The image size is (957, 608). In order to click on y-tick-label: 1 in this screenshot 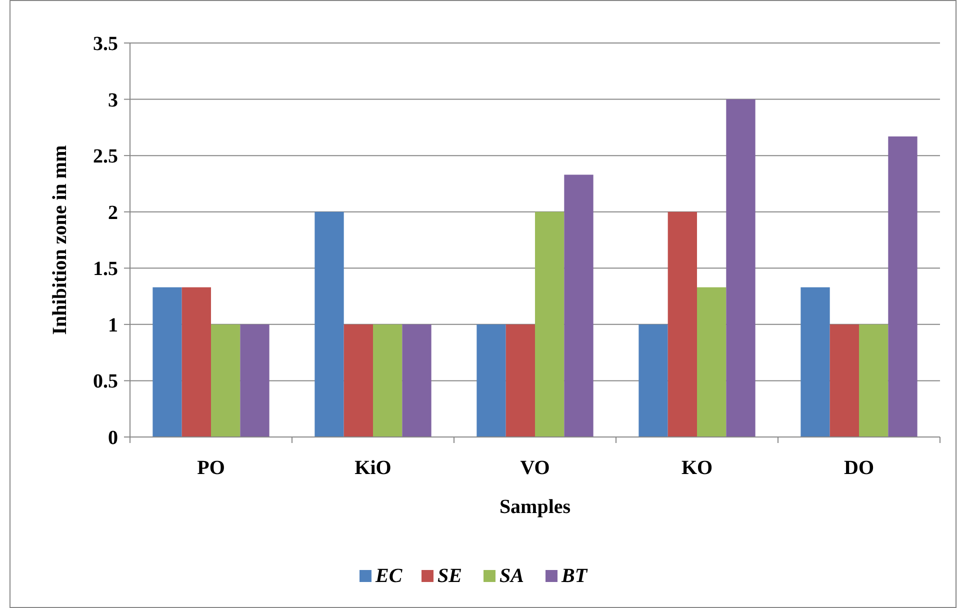, I will do `click(113, 325)`.